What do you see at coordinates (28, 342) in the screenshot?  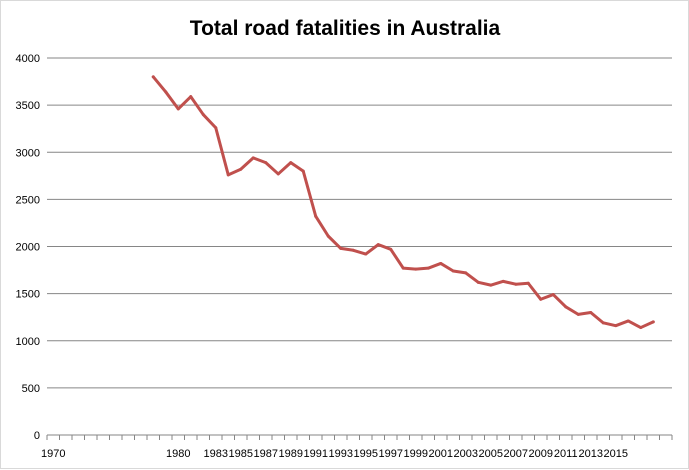 I see `y-tick-label: 1000` at bounding box center [28, 342].